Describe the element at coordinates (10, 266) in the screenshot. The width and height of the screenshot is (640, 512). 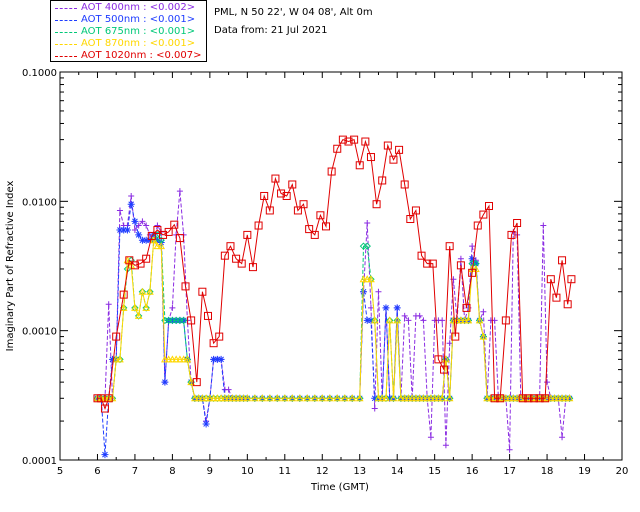
I see `y-axis-label: Imaginary Part of Refractive Index` at that location.